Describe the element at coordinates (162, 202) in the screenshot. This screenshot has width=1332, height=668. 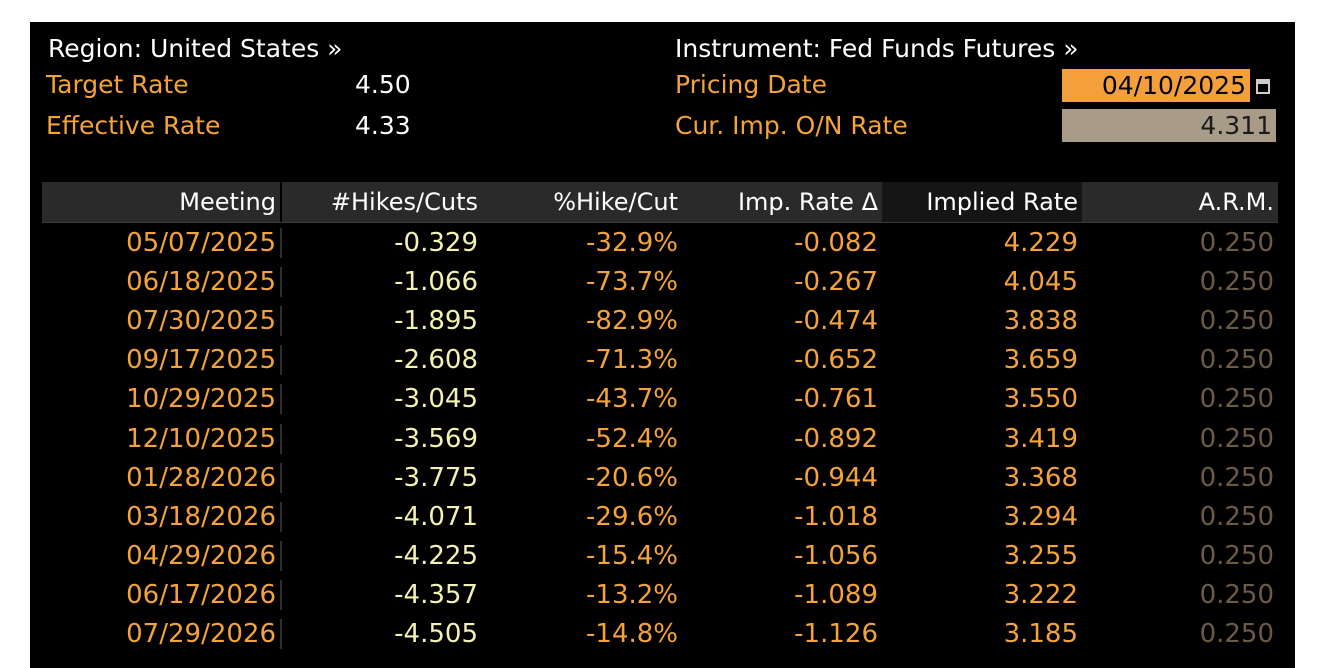
I see `col-header-meeting: Meeting` at that location.